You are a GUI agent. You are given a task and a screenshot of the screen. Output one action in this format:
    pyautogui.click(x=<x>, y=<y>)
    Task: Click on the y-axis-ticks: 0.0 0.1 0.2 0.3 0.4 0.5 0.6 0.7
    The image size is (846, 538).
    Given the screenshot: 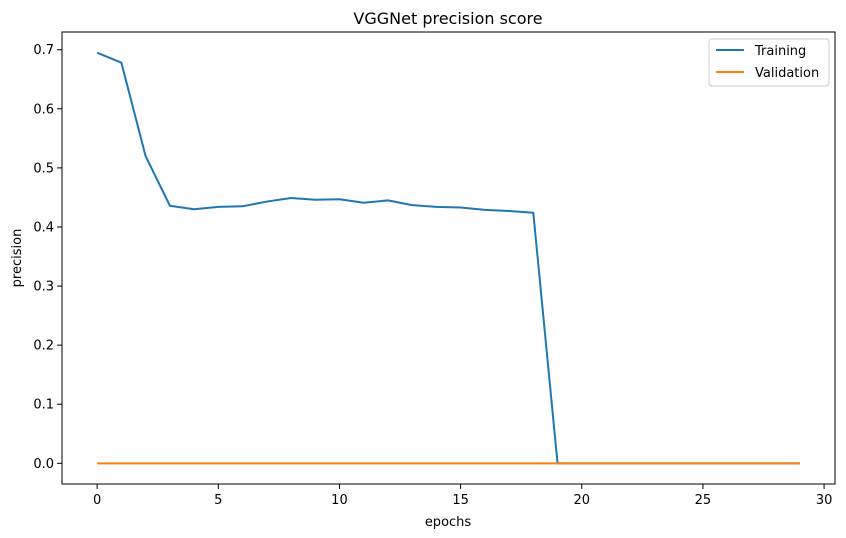 What is the action you would take?
    pyautogui.click(x=47, y=257)
    